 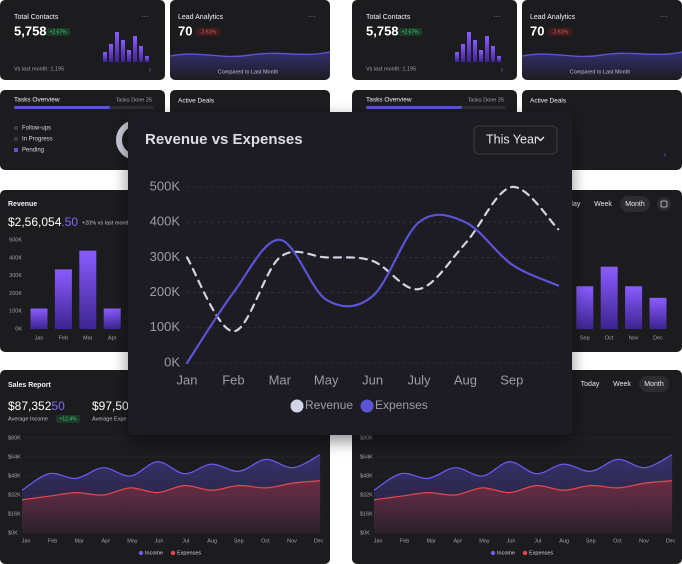 I want to click on progress-fill, so click(x=62, y=107).